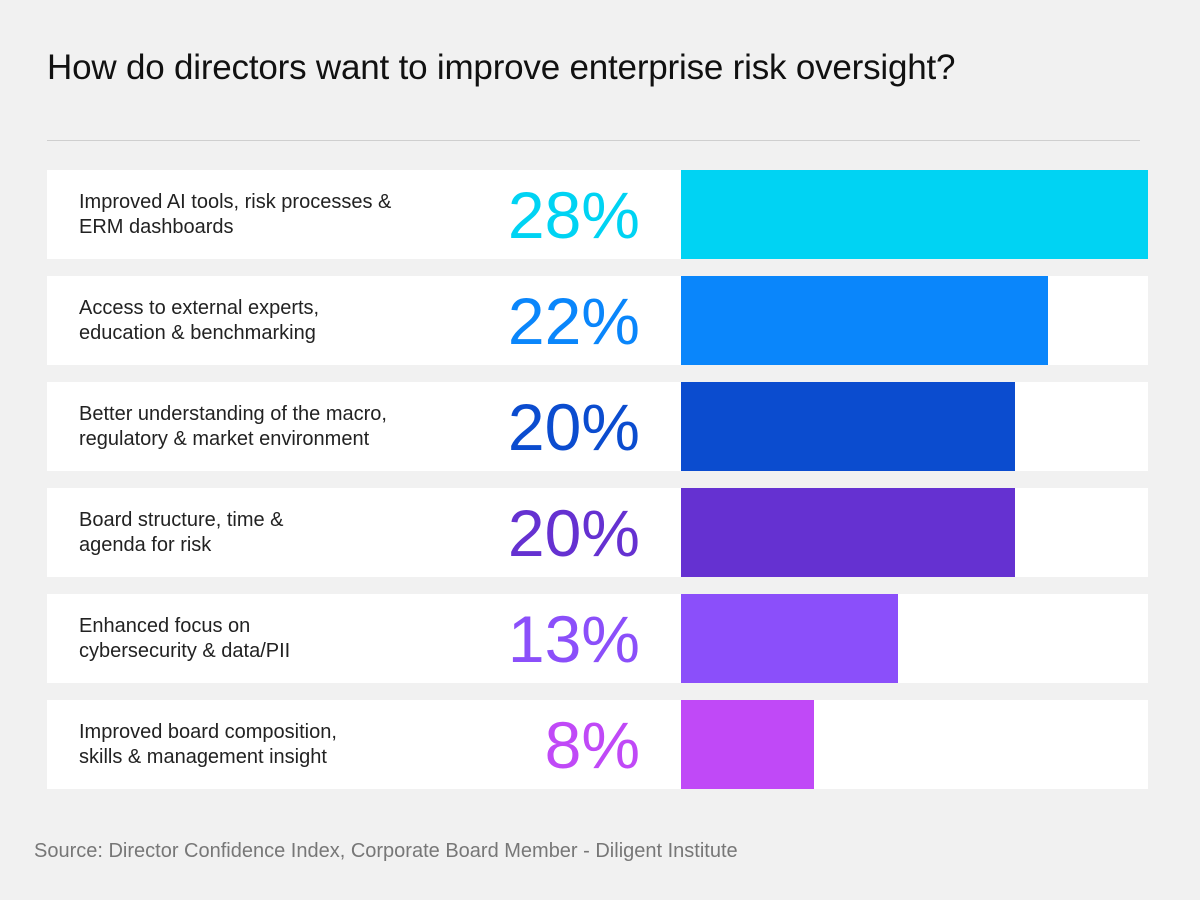 The height and width of the screenshot is (900, 1200). What do you see at coordinates (145, 544) in the screenshot?
I see `category-label-line: agenda for risk` at bounding box center [145, 544].